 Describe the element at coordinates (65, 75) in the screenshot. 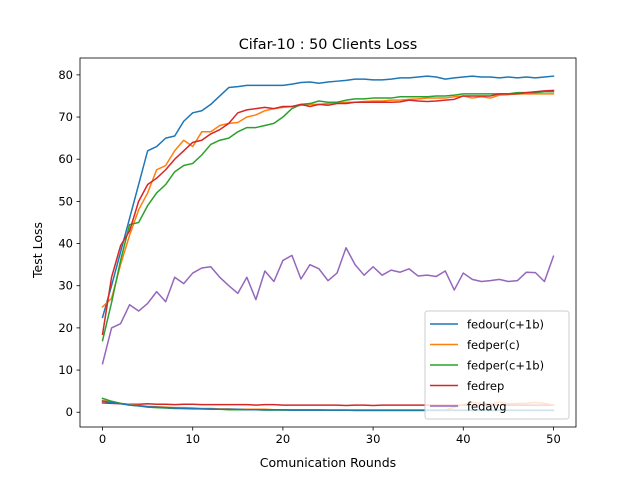

I see `y-tick-label: 80` at that location.